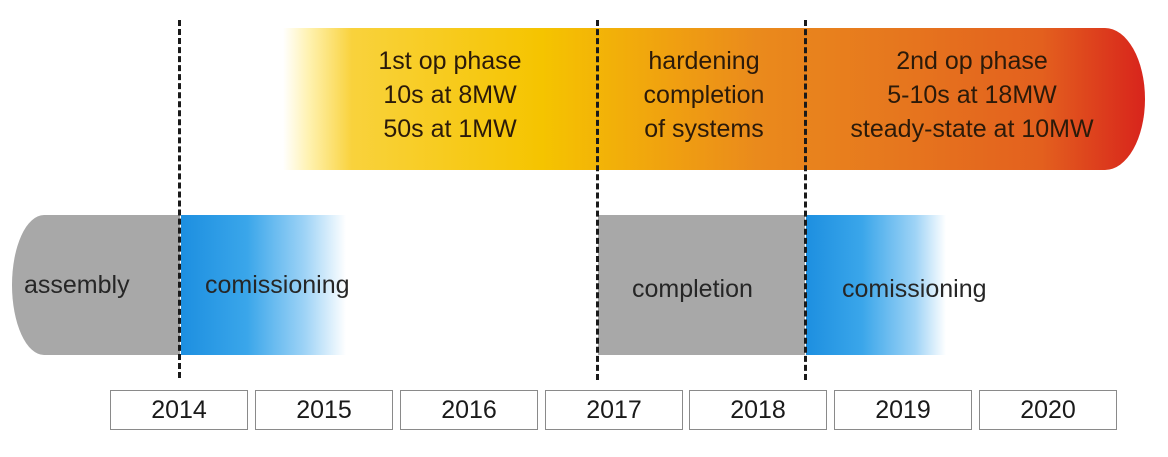  What do you see at coordinates (277, 285) in the screenshot?
I see `commissioning-label-1: comissioning` at bounding box center [277, 285].